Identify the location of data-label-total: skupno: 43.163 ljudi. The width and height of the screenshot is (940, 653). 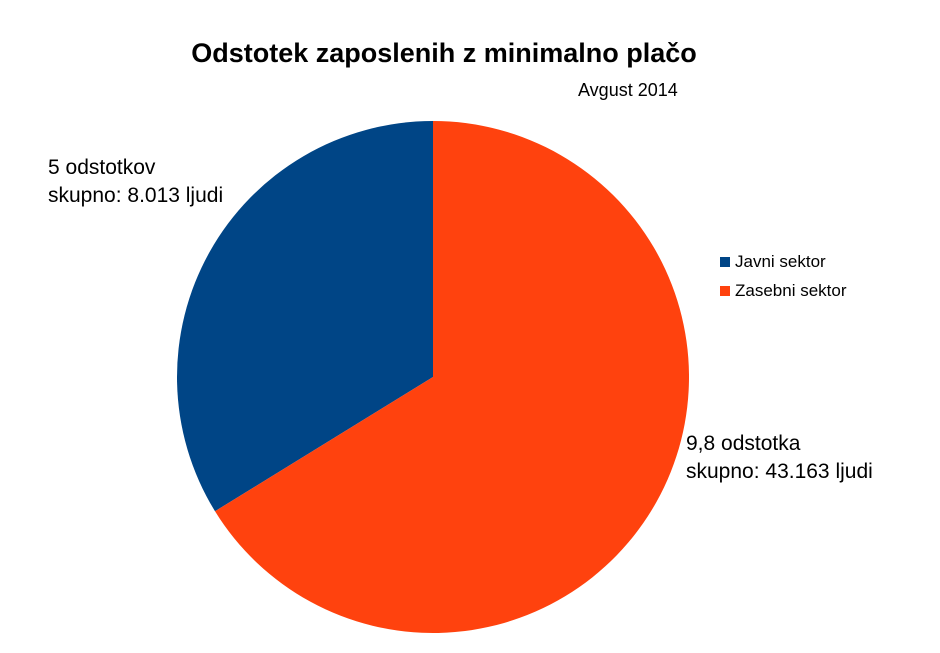
(779, 471).